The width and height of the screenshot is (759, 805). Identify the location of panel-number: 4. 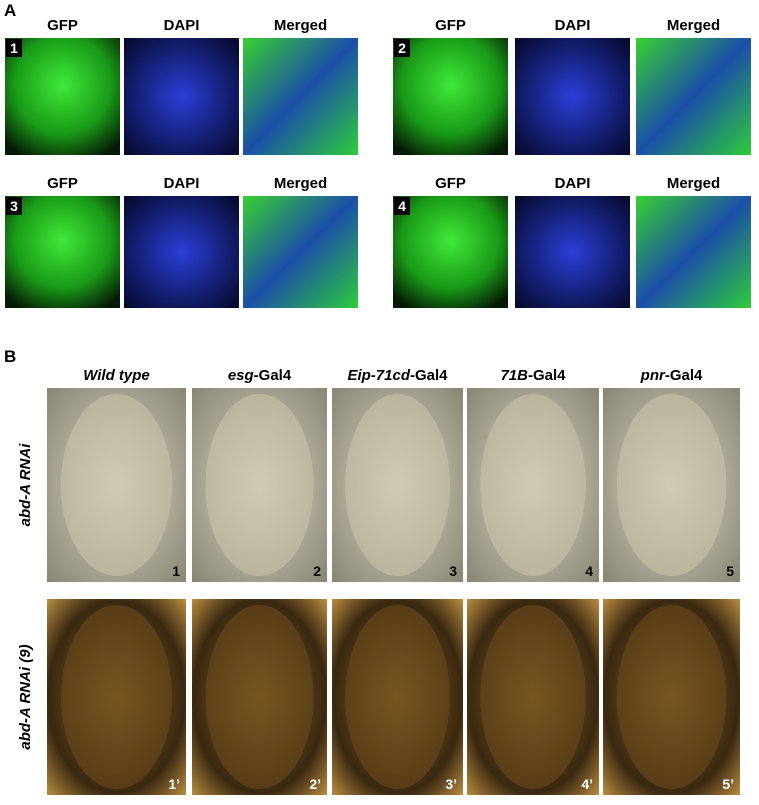
(402, 206).